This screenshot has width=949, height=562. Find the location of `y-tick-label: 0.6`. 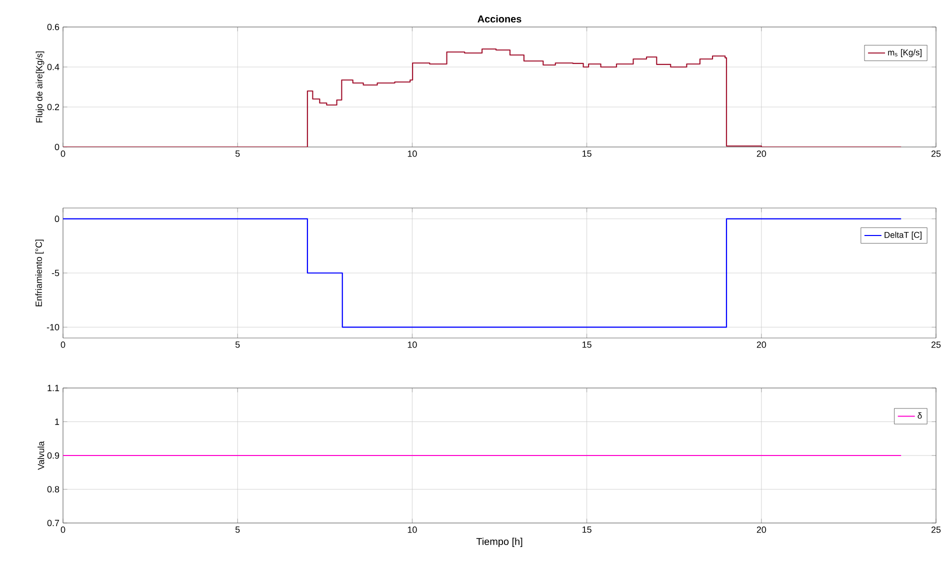

y-tick-label: 0.6 is located at coordinates (53, 27).